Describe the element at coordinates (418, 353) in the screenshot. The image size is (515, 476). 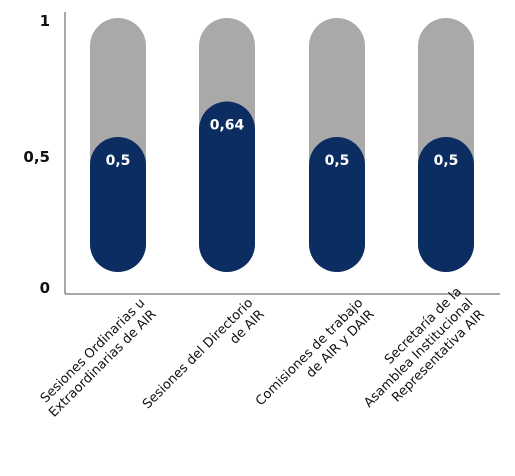
I see `category-label-line: Asamblea Institucional` at that location.